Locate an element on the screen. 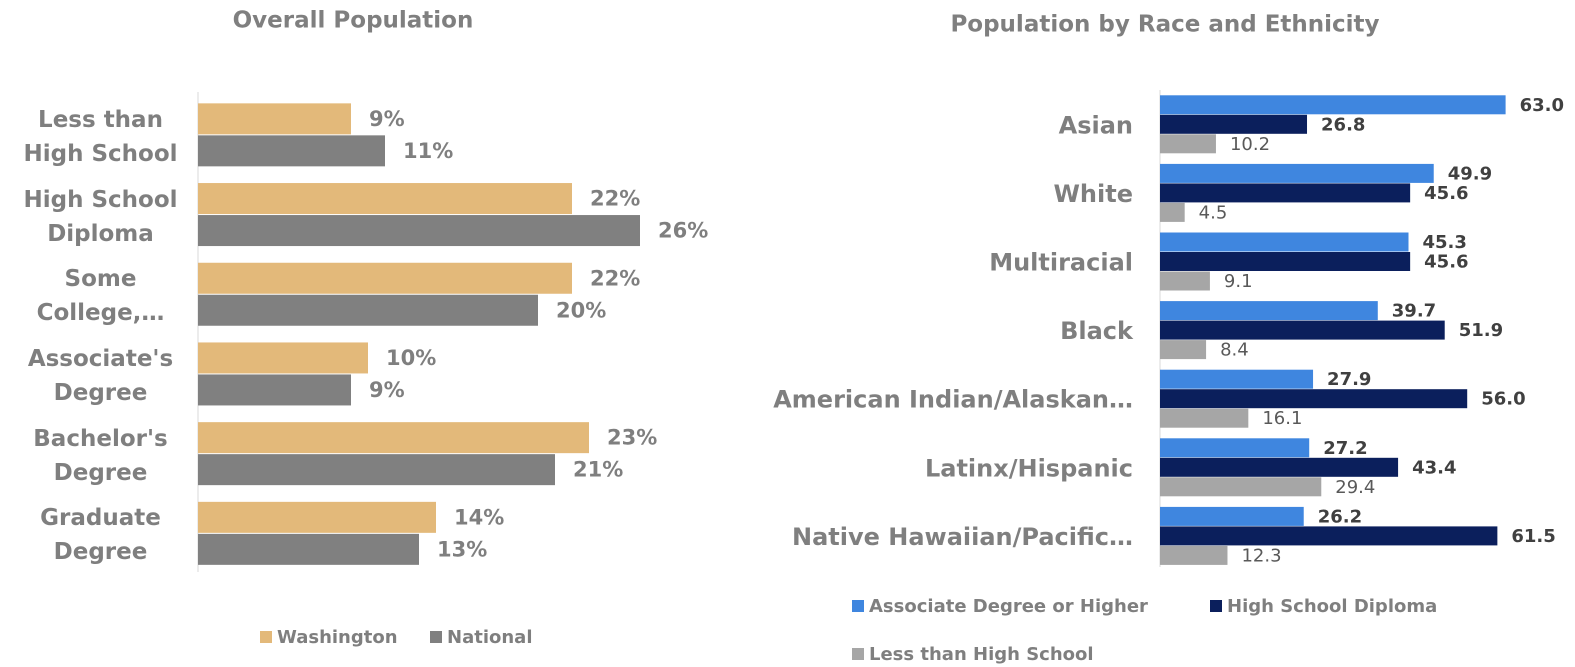  y-tick-label: White is located at coordinates (1093, 194).